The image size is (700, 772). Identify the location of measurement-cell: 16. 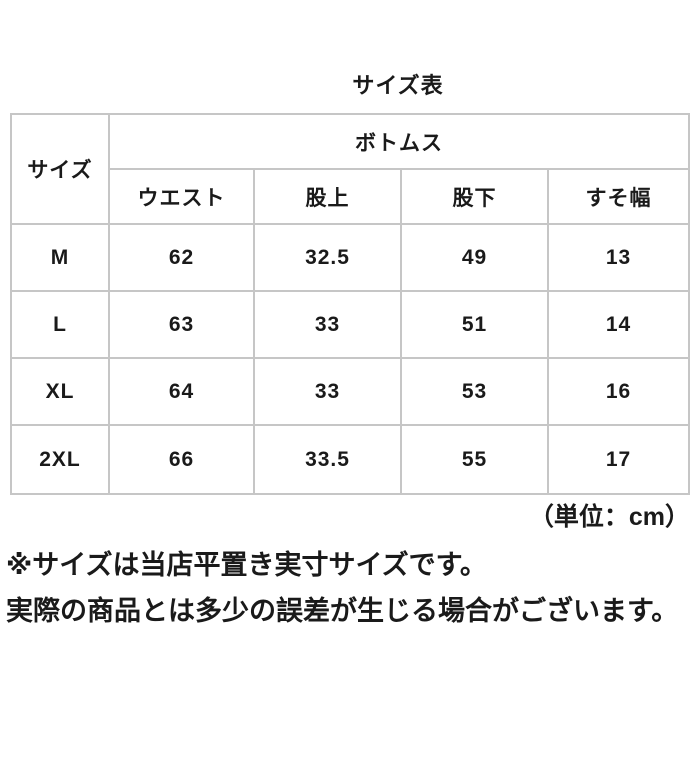
(618, 391).